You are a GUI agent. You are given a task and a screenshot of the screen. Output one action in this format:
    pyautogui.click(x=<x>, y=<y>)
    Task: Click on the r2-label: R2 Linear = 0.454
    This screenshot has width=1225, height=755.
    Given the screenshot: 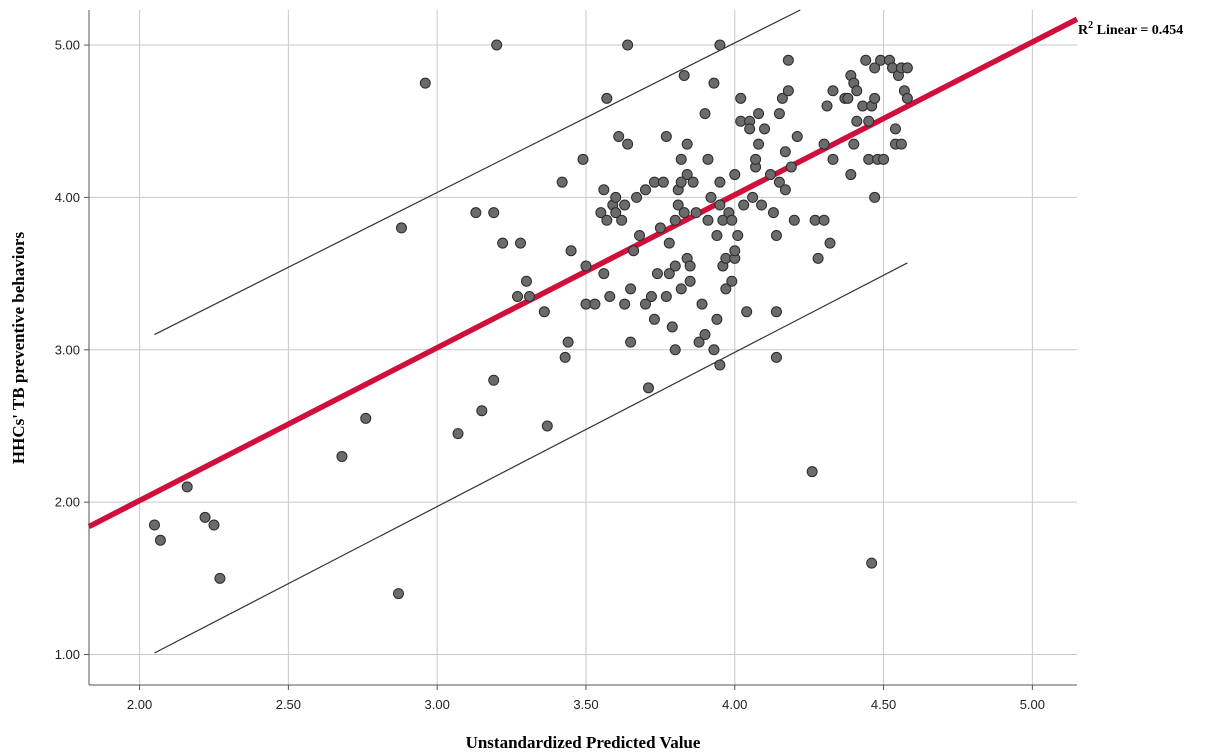 What is the action you would take?
    pyautogui.click(x=1130, y=29)
    